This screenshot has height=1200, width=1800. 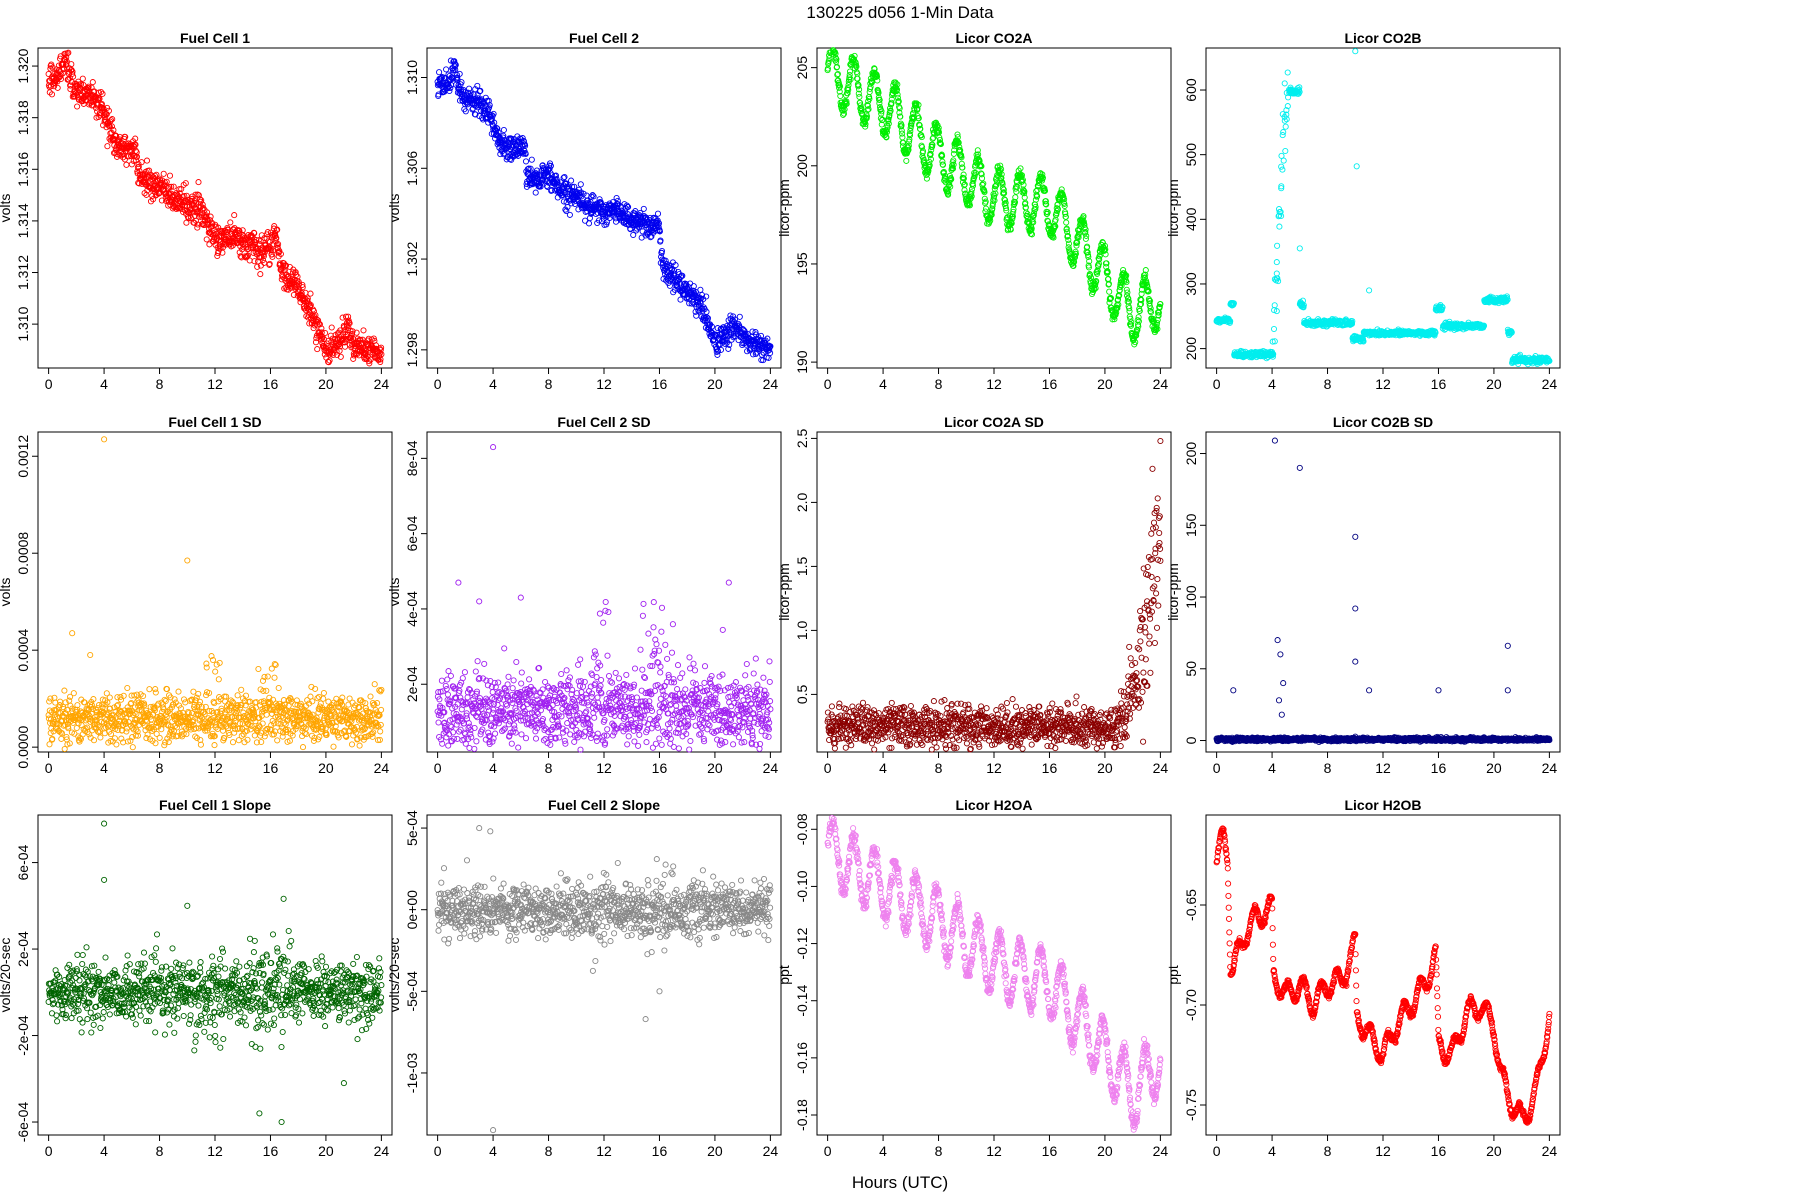 I want to click on y-tick-label: 0.0008, so click(x=23, y=553).